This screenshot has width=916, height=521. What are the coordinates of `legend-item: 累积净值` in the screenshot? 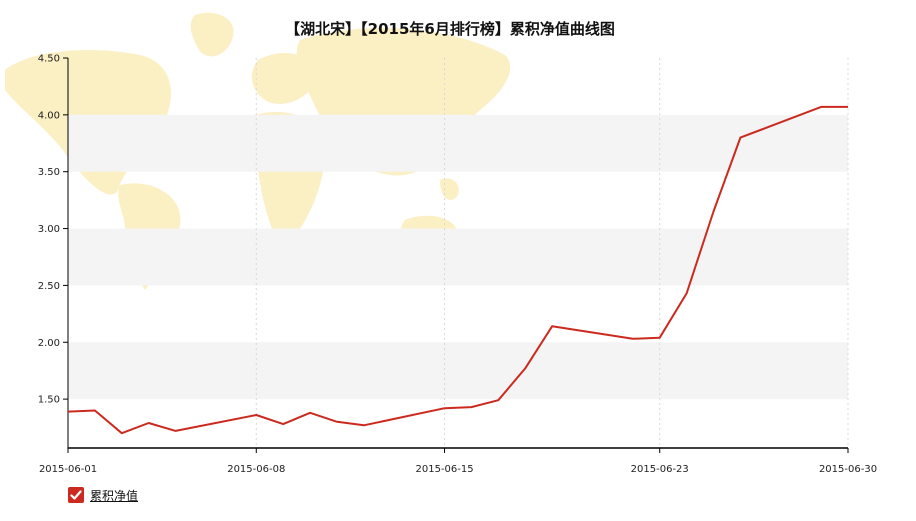 It's located at (103, 495).